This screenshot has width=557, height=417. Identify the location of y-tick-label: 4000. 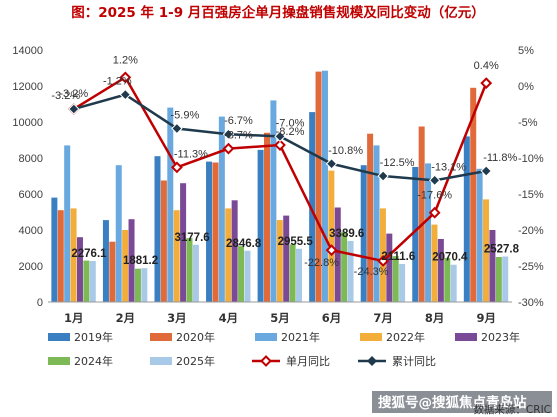
(31, 231).